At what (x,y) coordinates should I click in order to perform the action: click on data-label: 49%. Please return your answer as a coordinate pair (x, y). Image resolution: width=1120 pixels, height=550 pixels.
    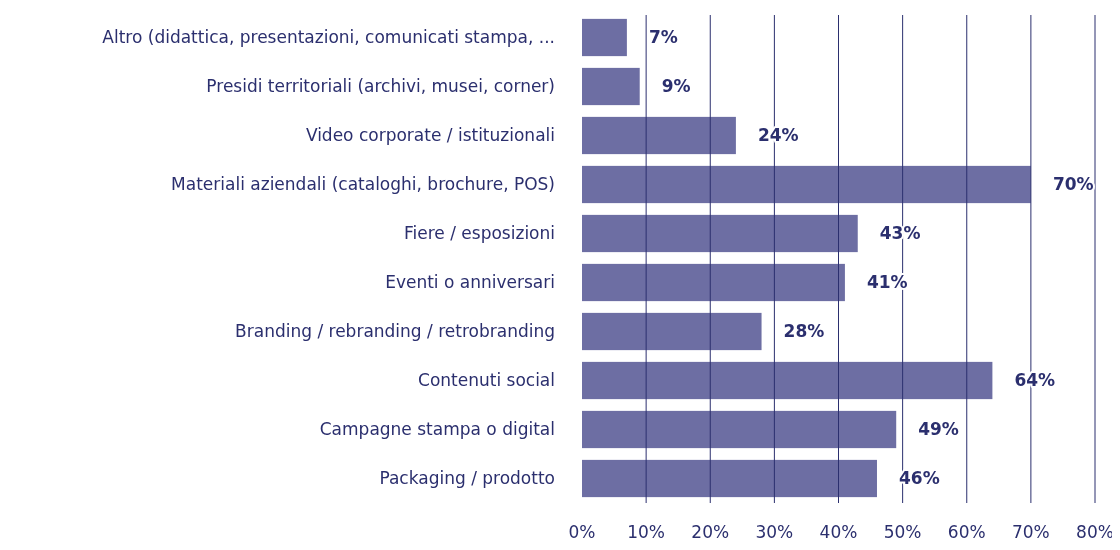
    Looking at the image, I should click on (938, 429).